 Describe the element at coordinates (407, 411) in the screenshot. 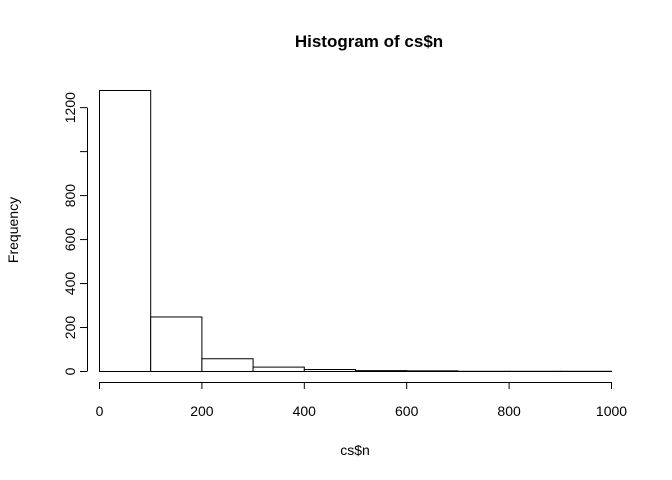

I see `x-tick-label: 600` at that location.